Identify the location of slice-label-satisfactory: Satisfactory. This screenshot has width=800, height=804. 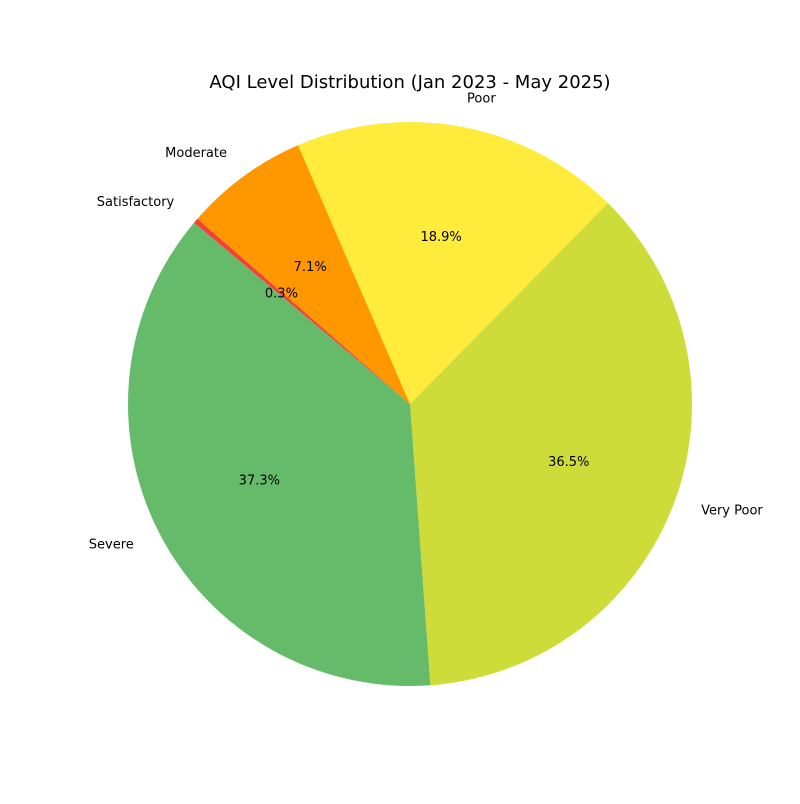
(136, 202).